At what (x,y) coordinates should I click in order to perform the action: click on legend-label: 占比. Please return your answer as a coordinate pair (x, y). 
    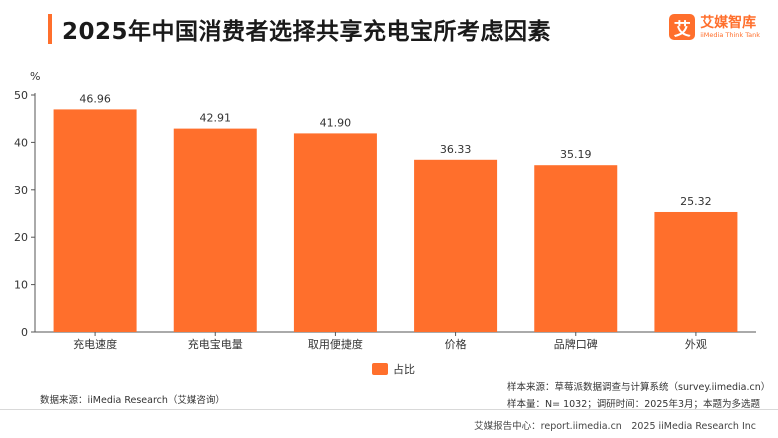
    Looking at the image, I should click on (404, 369).